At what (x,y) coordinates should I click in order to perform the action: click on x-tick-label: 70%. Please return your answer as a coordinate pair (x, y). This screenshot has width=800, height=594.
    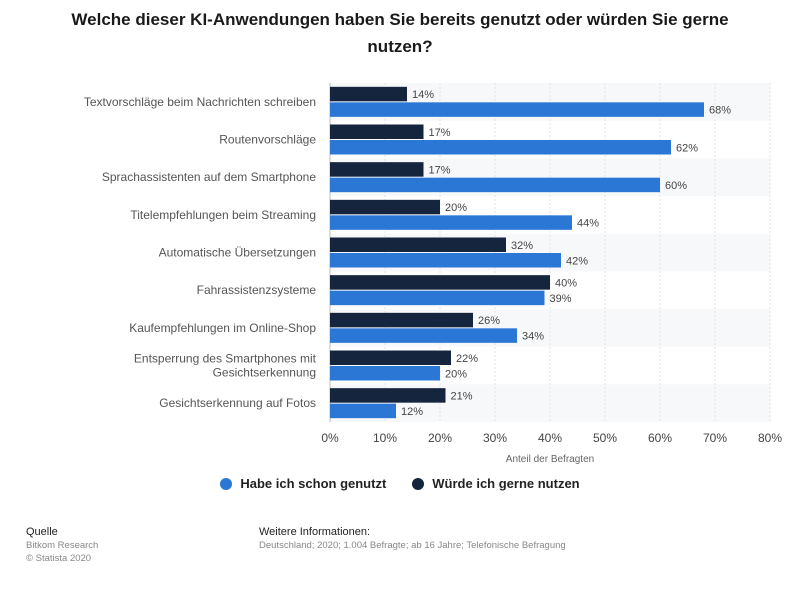
    Looking at the image, I should click on (715, 438).